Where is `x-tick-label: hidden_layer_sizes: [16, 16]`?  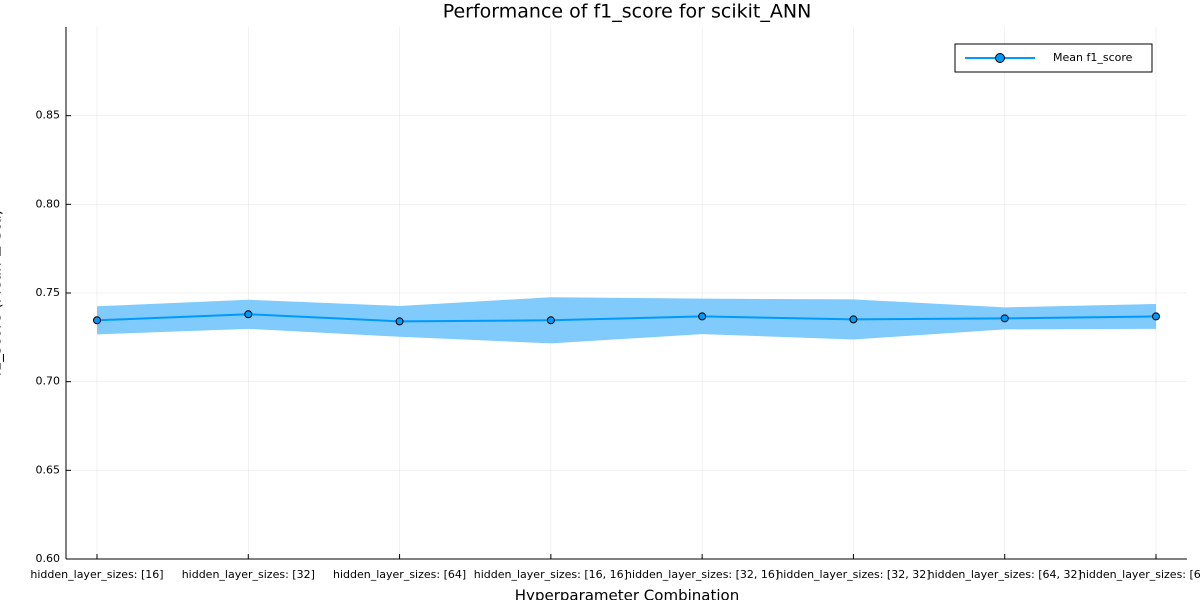 x-tick-label: hidden_layer_sizes: [16, 16] is located at coordinates (551, 574).